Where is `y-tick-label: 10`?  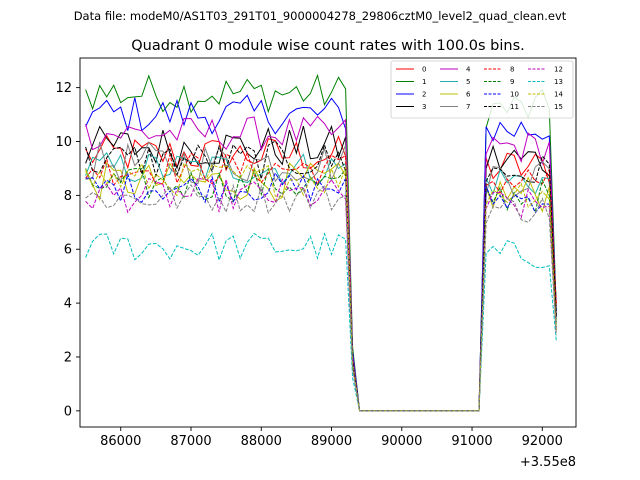
y-tick-label: 10 is located at coordinates (63, 142).